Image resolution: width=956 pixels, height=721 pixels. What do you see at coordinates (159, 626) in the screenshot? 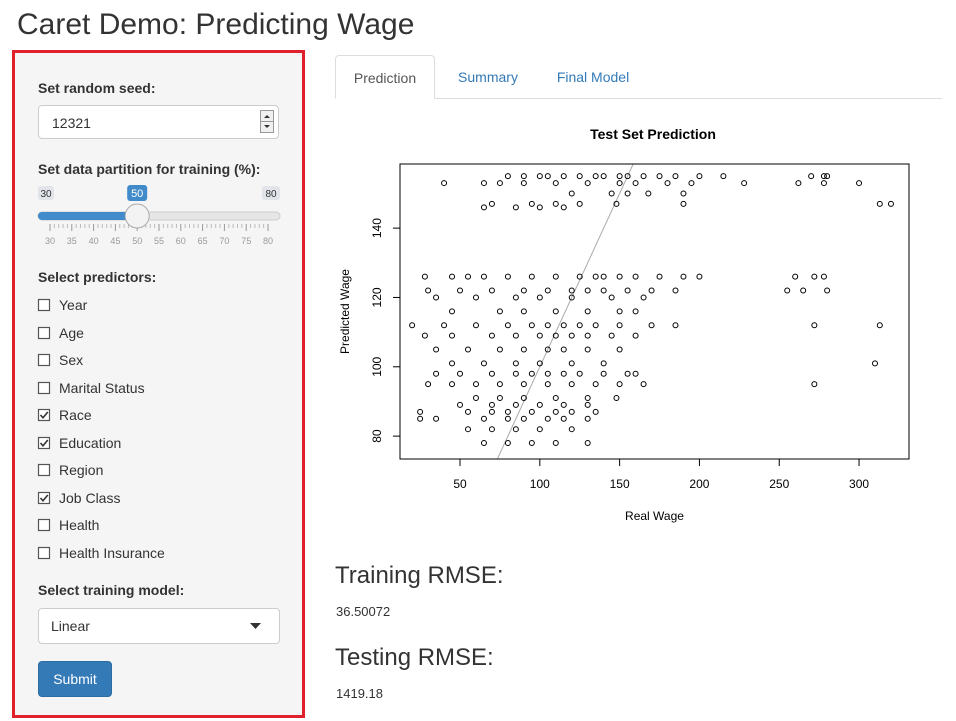
I see `model-select` at bounding box center [159, 626].